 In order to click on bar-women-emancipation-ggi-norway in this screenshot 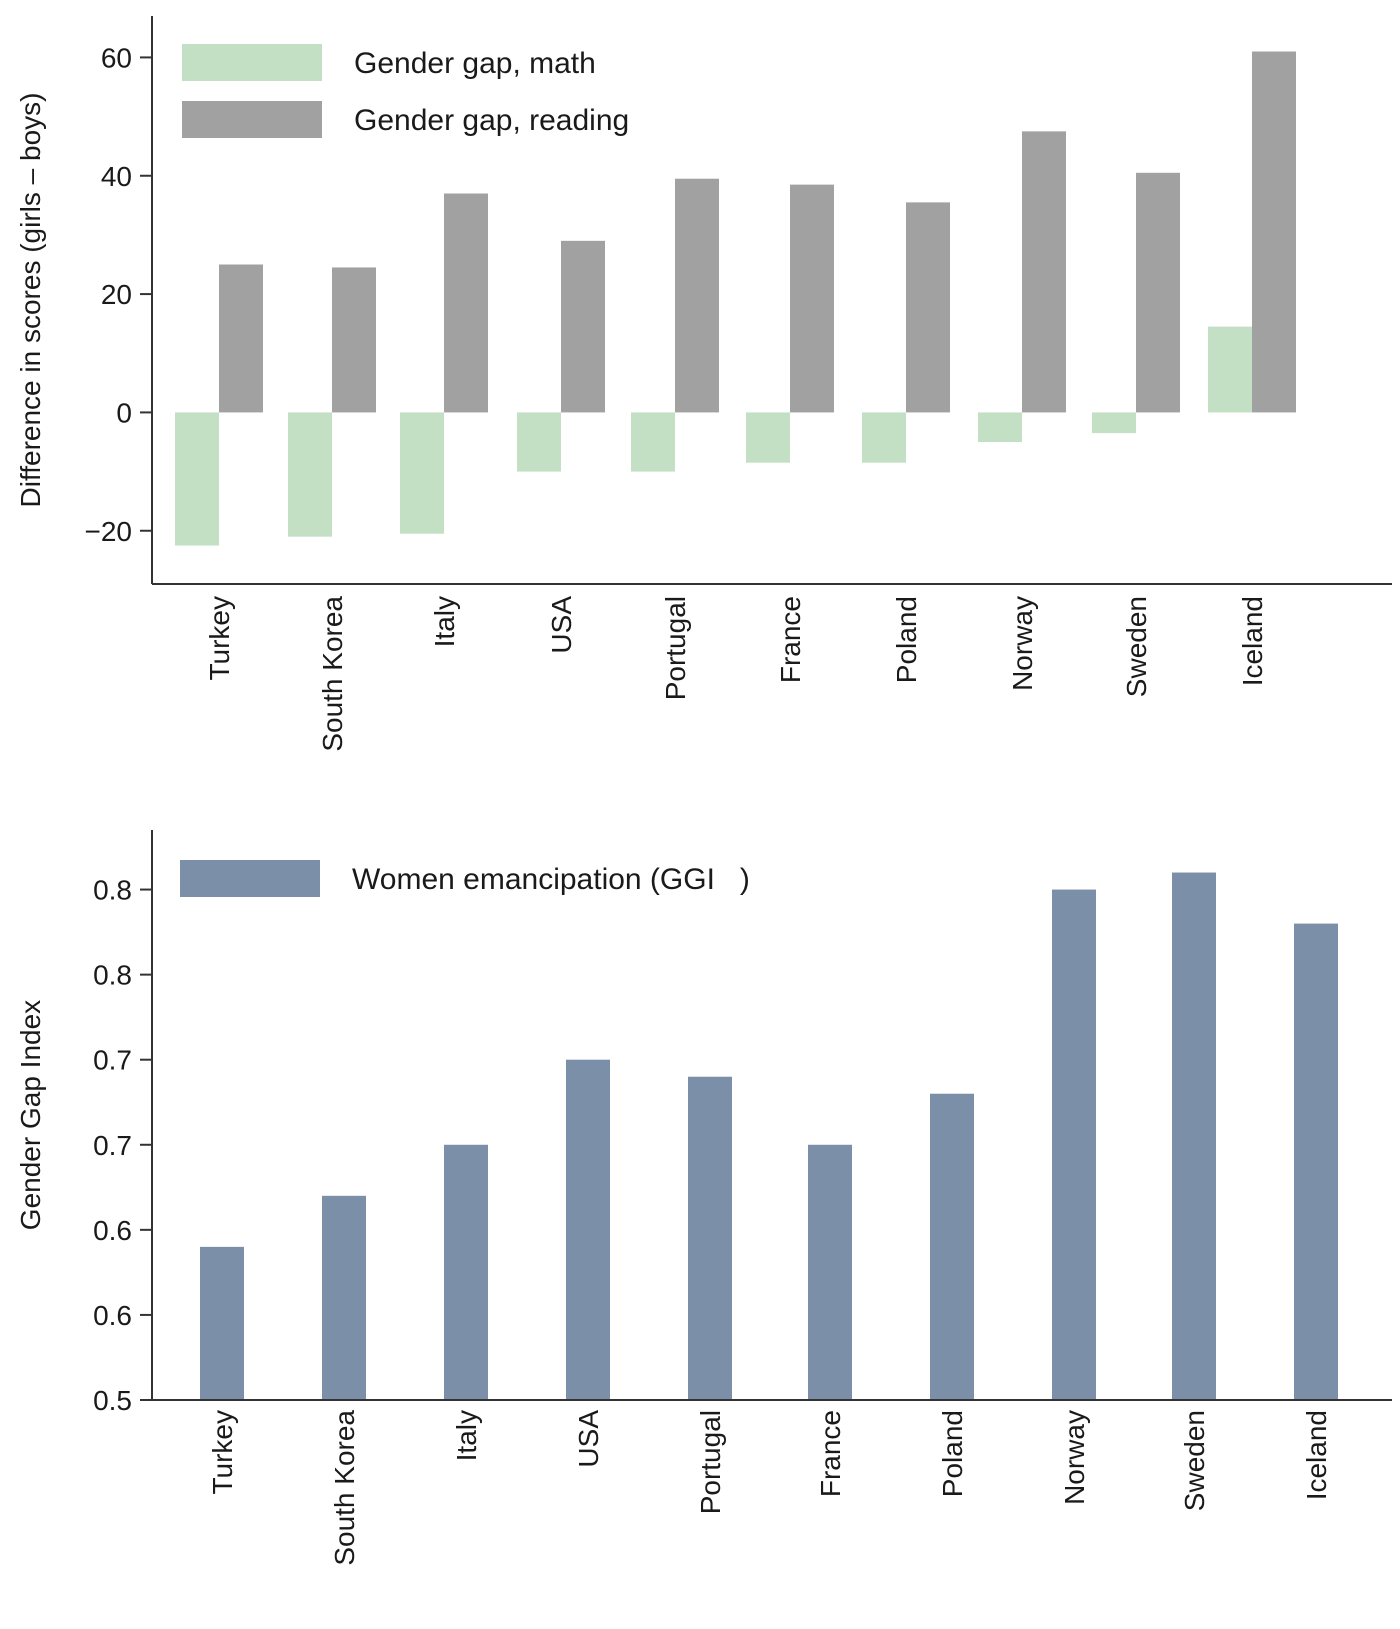, I will do `click(1074, 1144)`.